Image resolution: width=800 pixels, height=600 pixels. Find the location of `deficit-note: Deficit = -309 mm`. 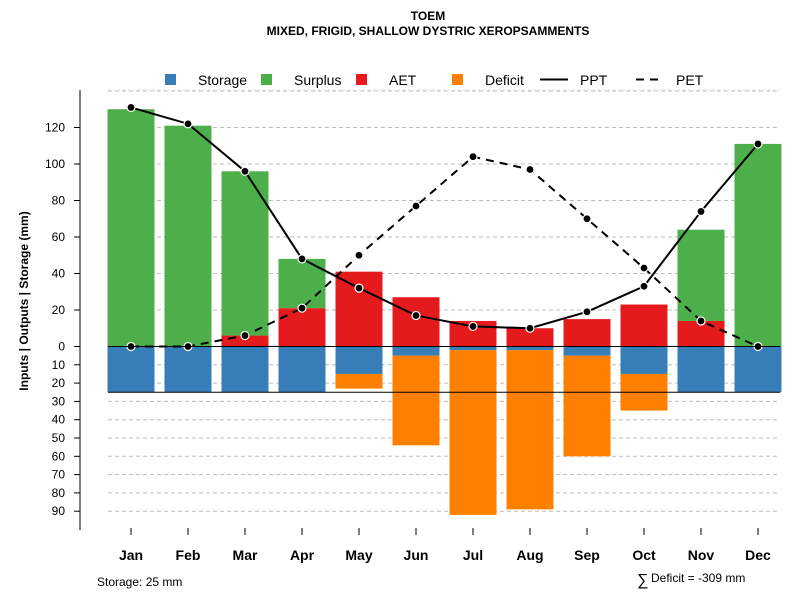

deficit-note: Deficit = -309 mm is located at coordinates (698, 578).